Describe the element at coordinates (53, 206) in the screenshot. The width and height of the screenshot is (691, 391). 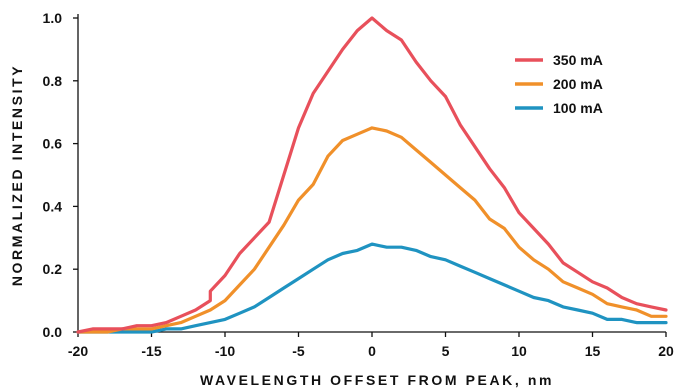
I see `y-tick-label: 0.4` at that location.